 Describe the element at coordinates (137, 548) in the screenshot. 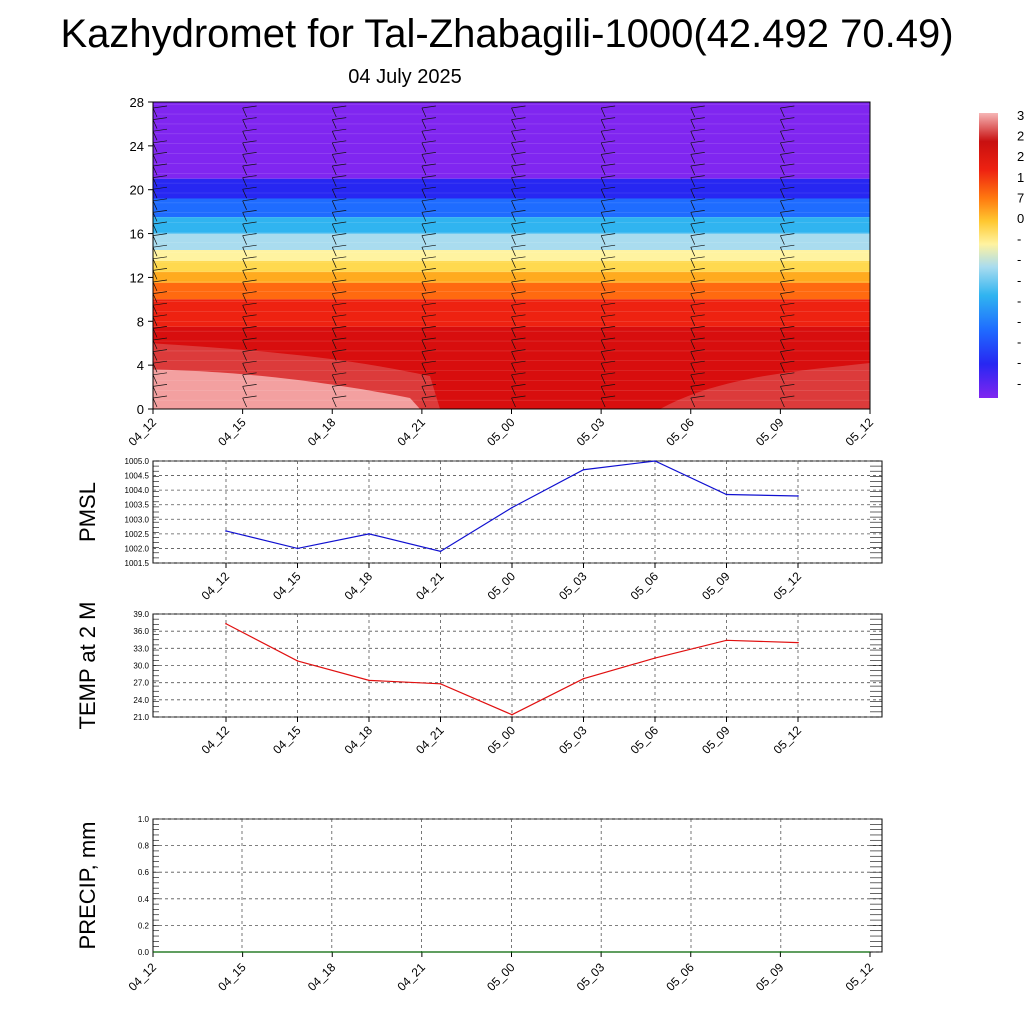

I see `y-tick-label: 1002.0` at that location.